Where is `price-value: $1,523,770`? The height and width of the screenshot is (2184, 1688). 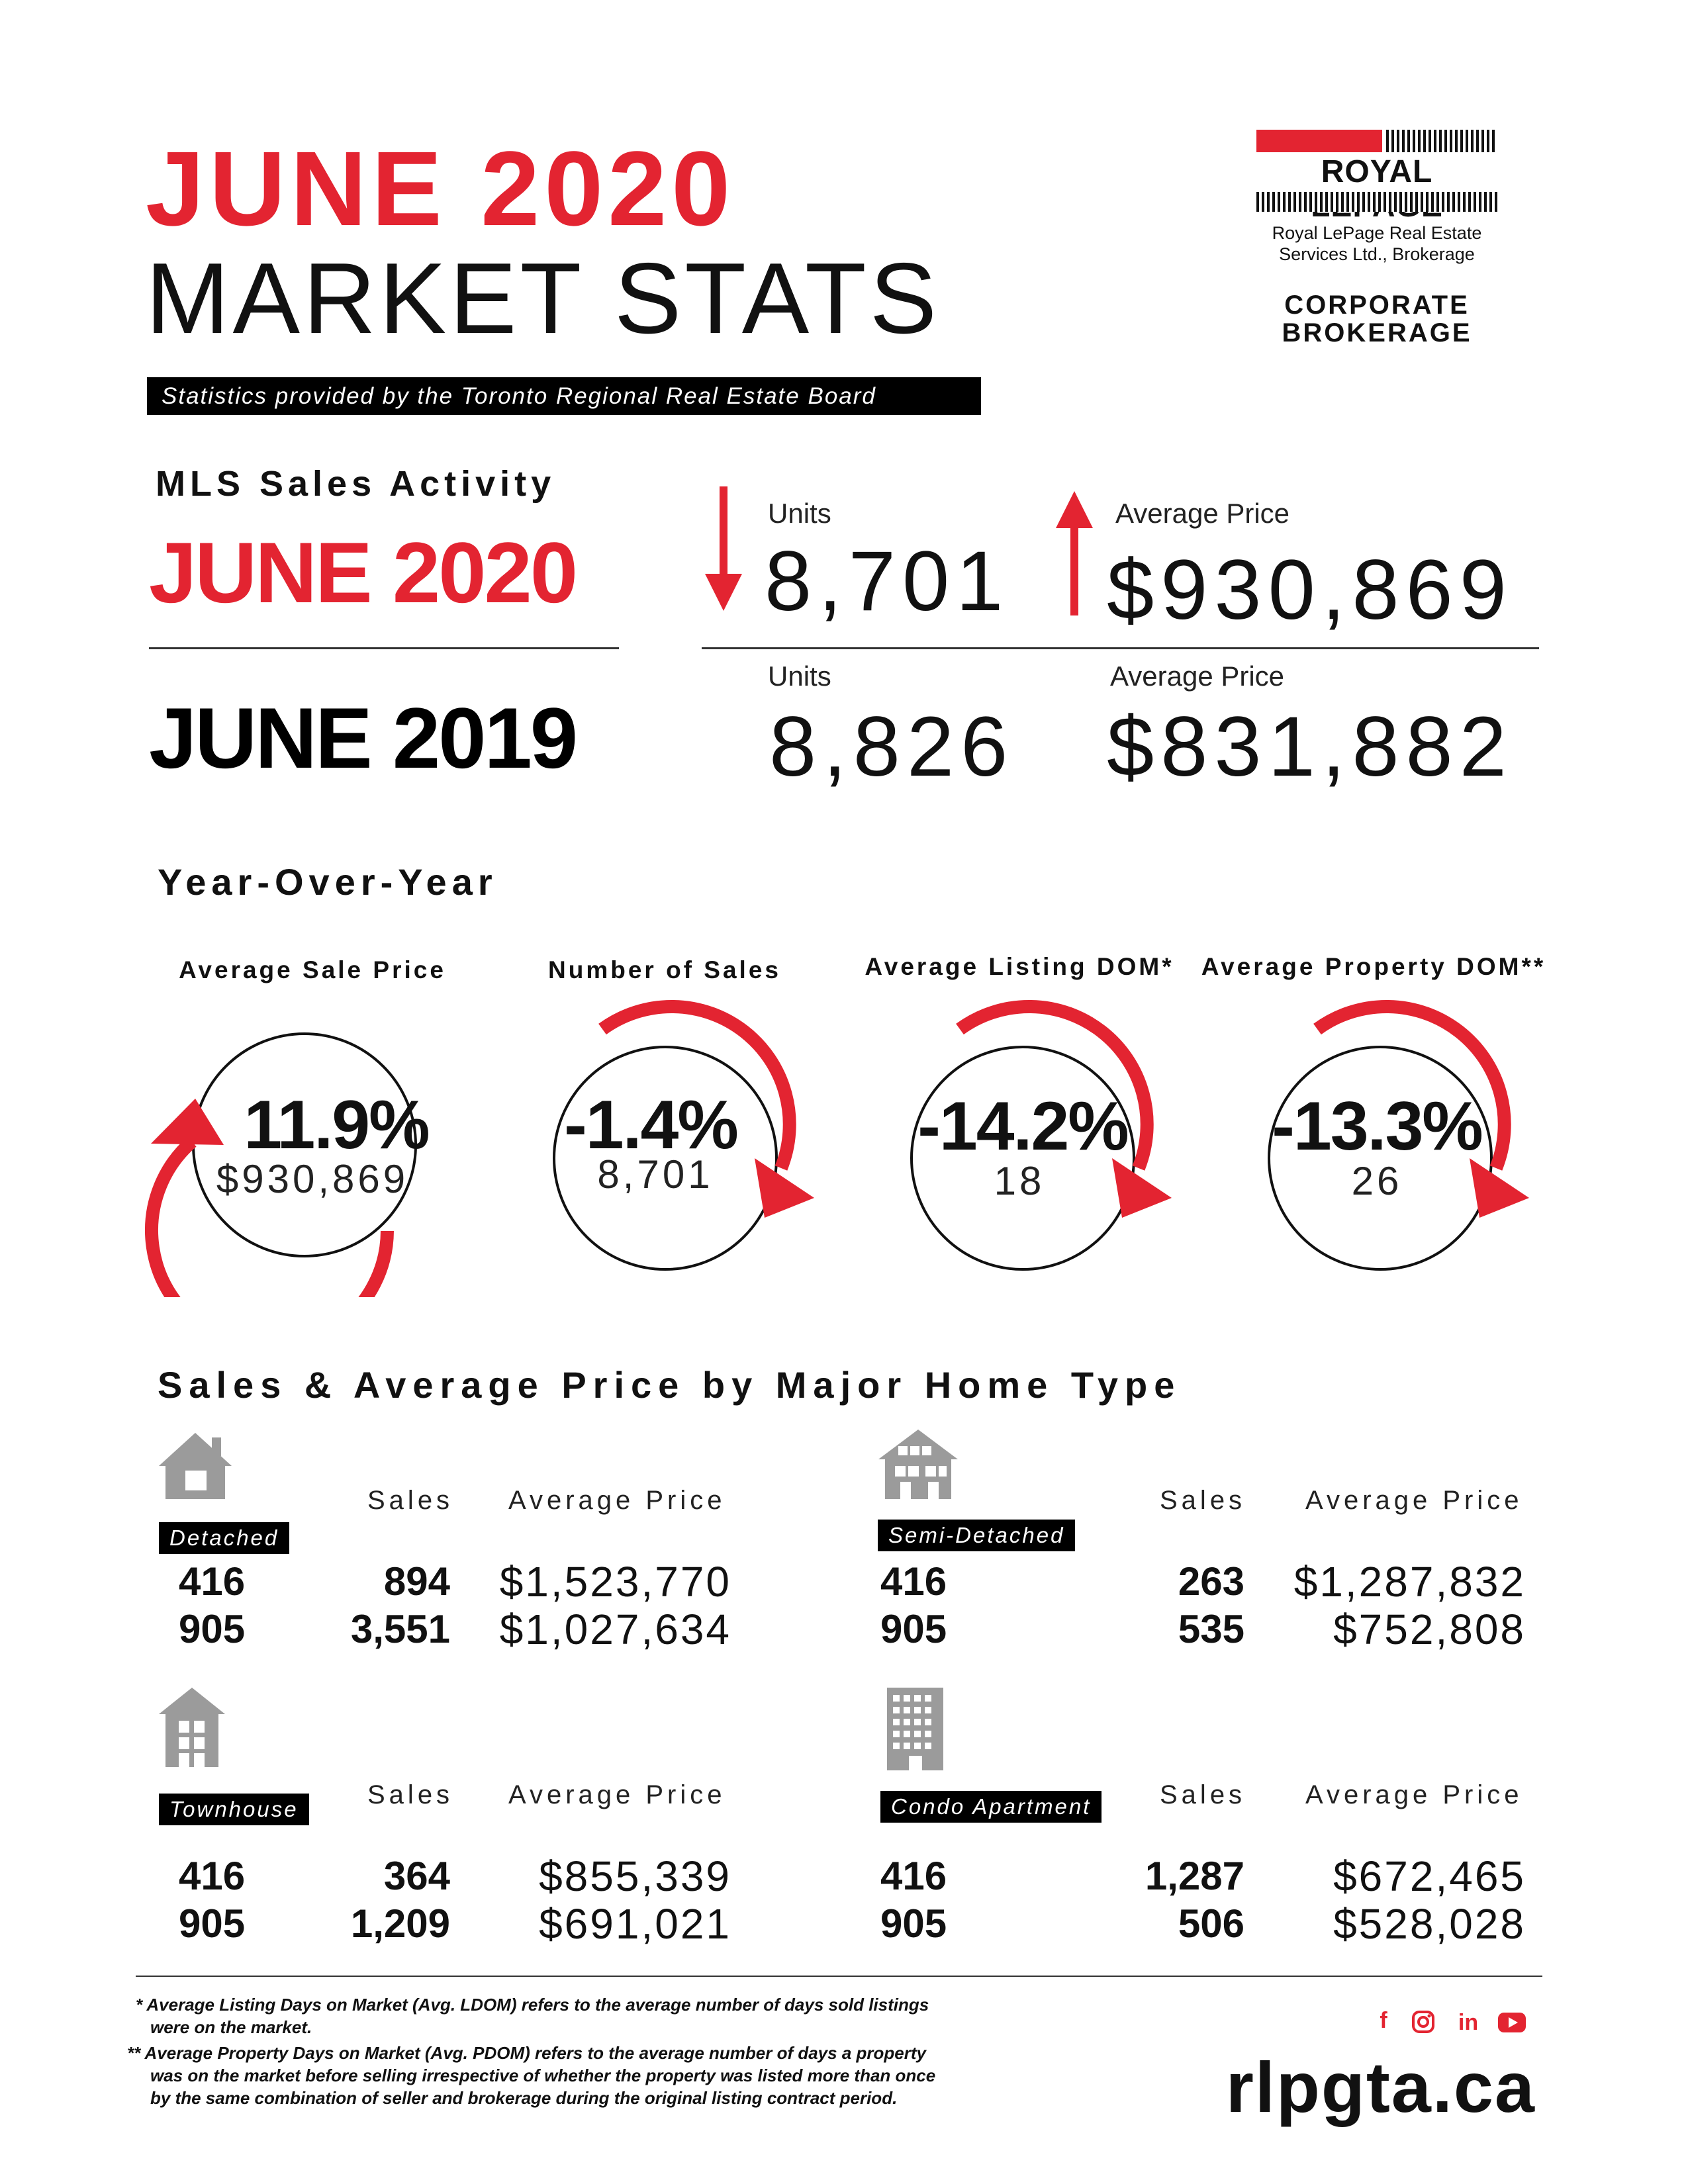 price-value: $1,523,770 is located at coordinates (615, 1582).